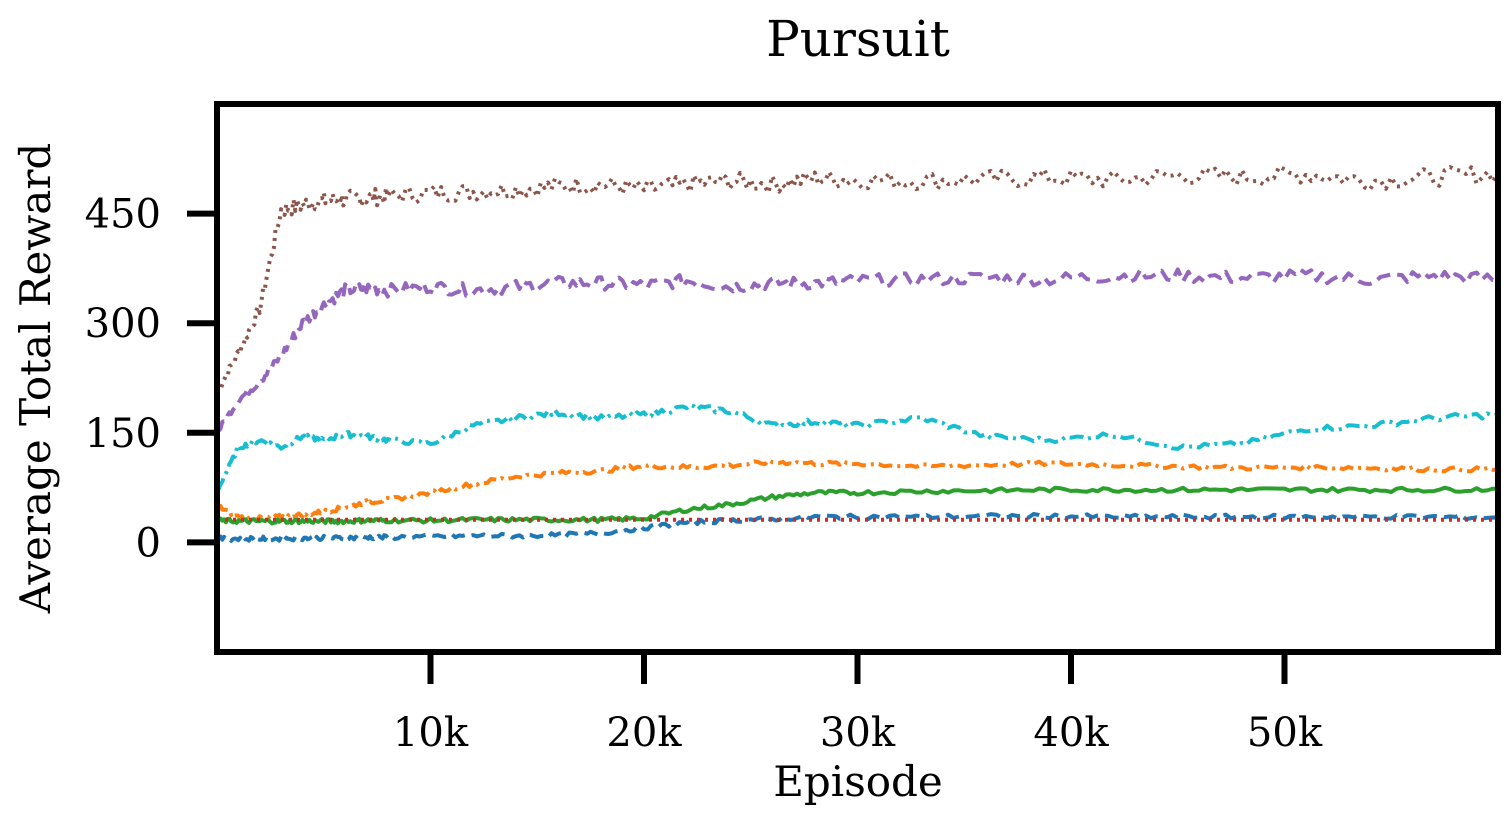  I want to click on x-tick-label: 20k, so click(644, 733).